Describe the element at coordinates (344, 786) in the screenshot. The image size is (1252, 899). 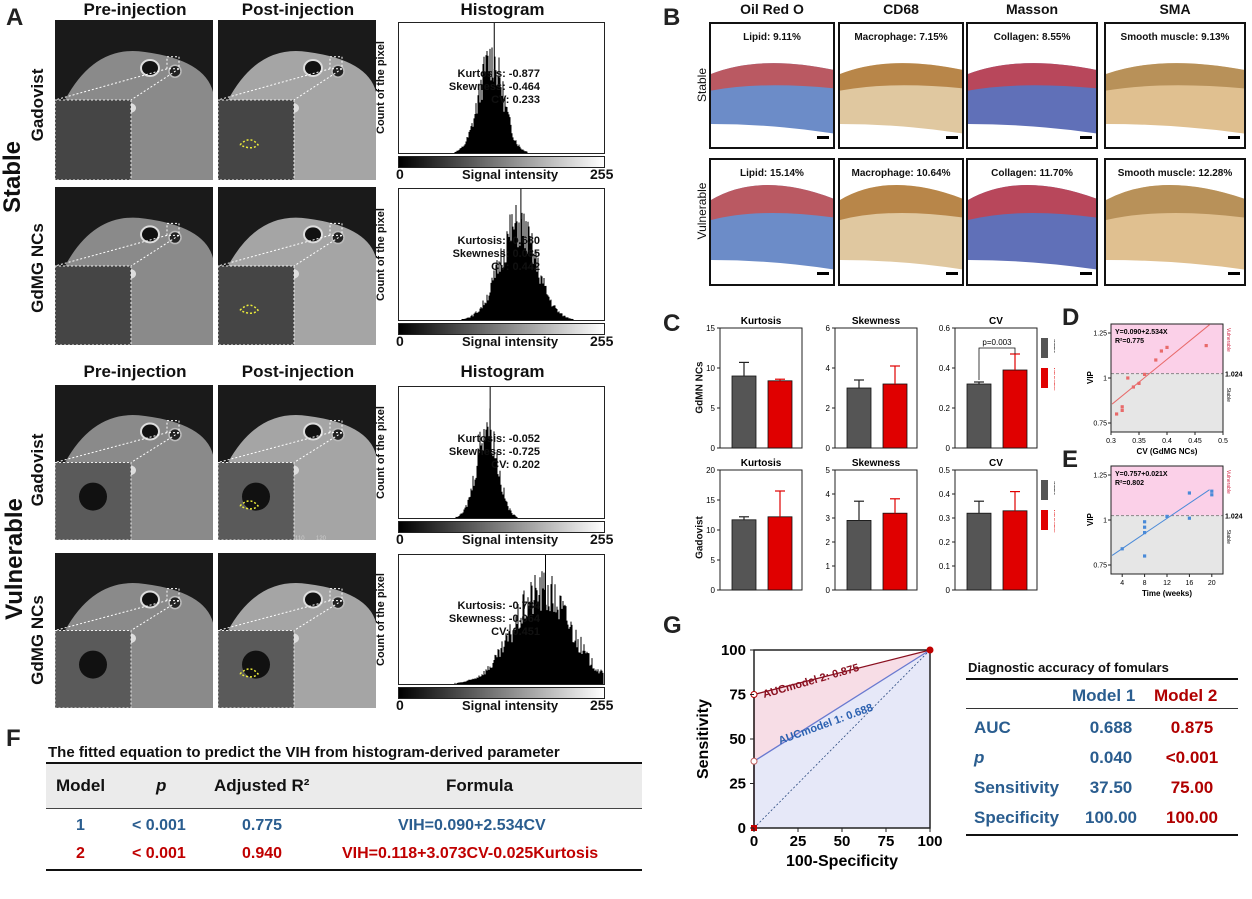
I see `table-f-header: Model p Adjusted R² Formula` at that location.